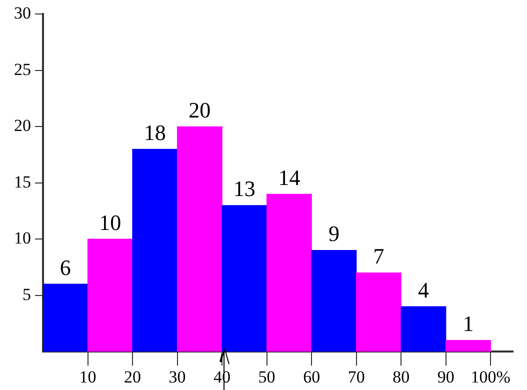  Describe the element at coordinates (155, 132) in the screenshot. I see `data-label: 18` at that location.